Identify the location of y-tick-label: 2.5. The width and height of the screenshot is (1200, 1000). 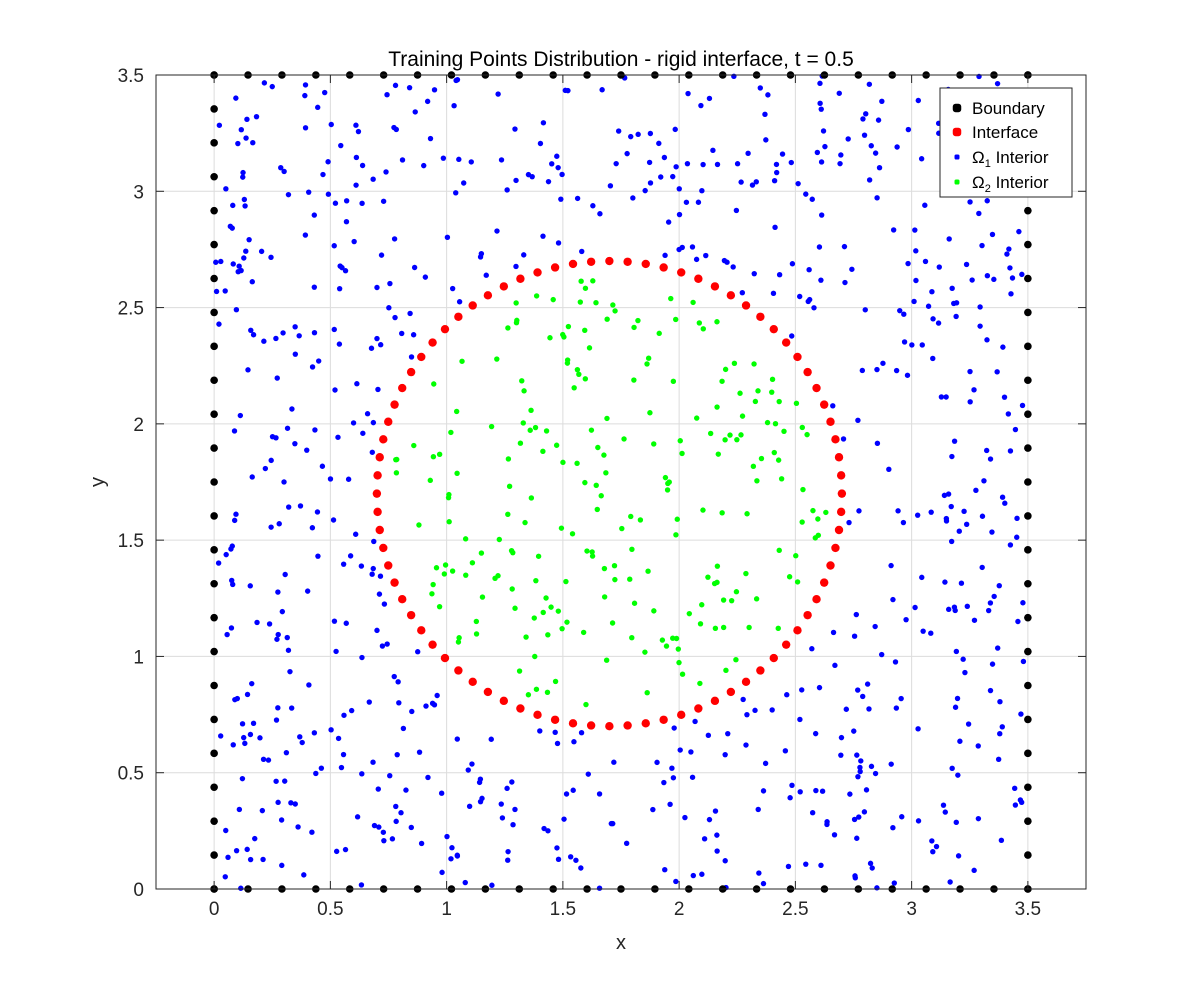
(131, 309).